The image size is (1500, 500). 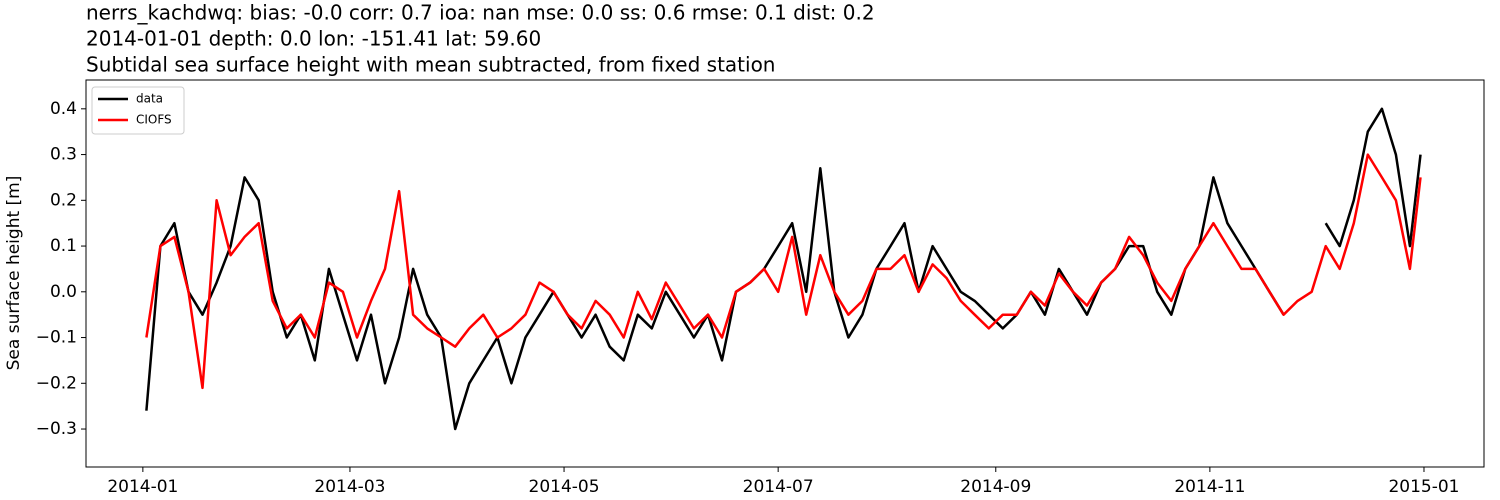 I want to click on x-tick-label: 2014-05, so click(x=564, y=487).